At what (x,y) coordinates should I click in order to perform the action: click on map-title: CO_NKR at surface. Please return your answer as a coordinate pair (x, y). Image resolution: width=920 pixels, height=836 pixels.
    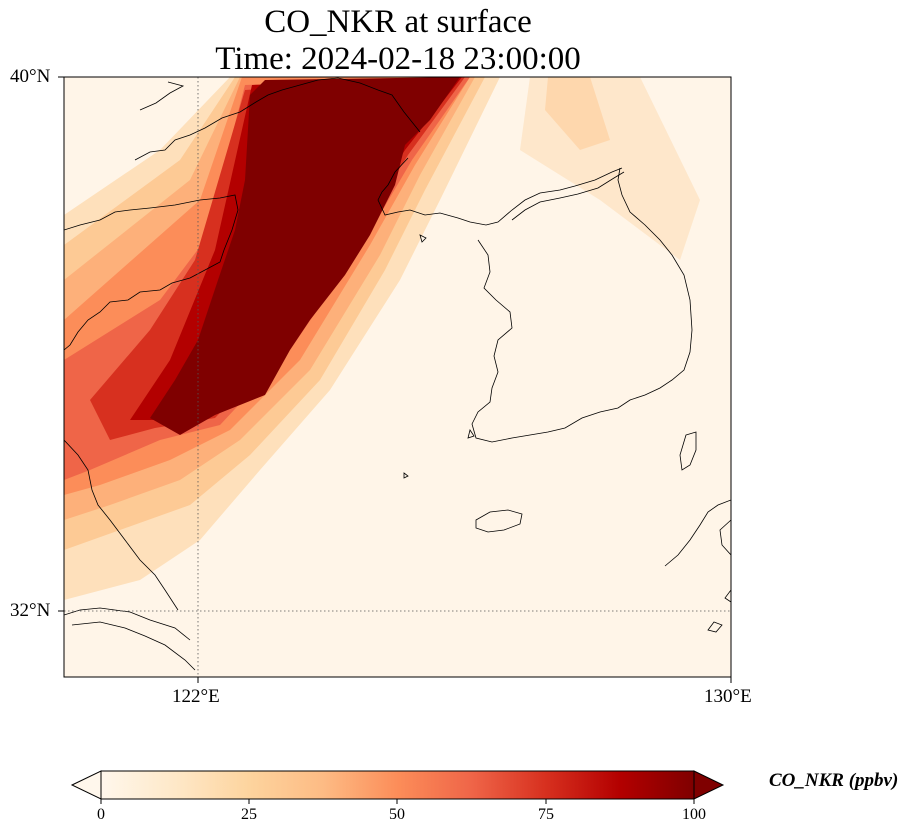
    Looking at the image, I should click on (398, 22).